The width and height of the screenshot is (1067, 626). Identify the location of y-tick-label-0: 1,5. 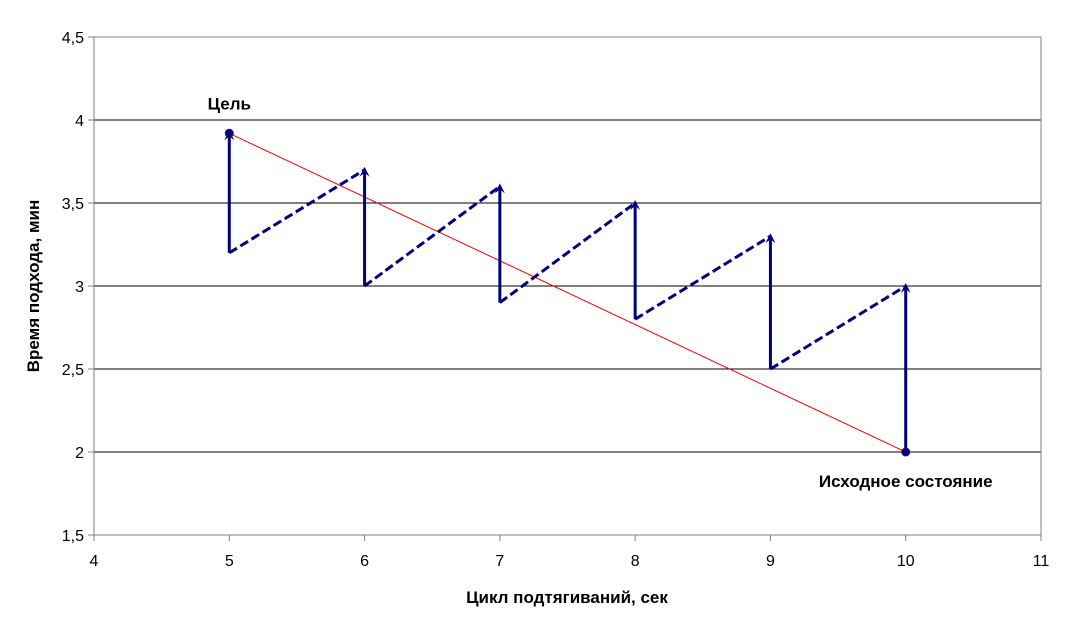
(73, 536).